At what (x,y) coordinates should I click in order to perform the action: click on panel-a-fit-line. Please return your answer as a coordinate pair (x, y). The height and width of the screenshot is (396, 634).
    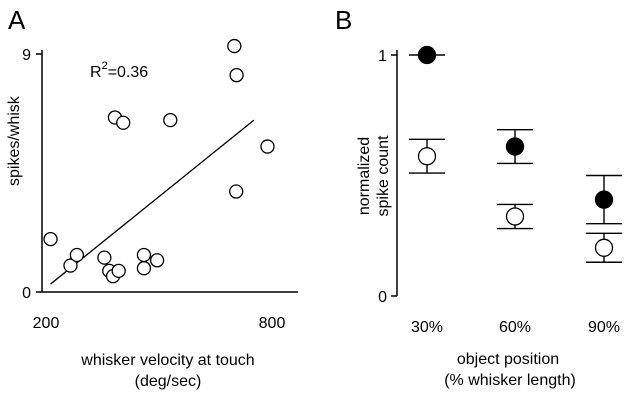
    Looking at the image, I should click on (152, 202).